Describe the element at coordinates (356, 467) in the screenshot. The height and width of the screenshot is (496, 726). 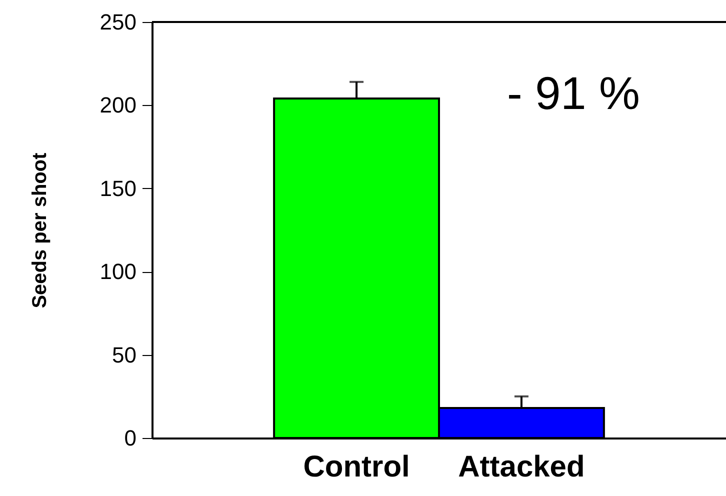
I see `x-tick-label: Control` at that location.